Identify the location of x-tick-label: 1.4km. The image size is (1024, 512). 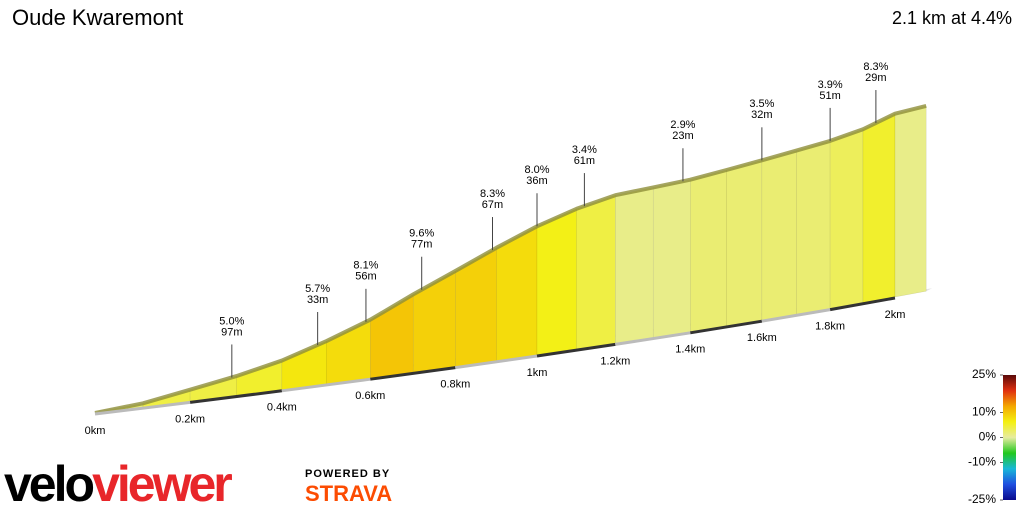
(690, 350).